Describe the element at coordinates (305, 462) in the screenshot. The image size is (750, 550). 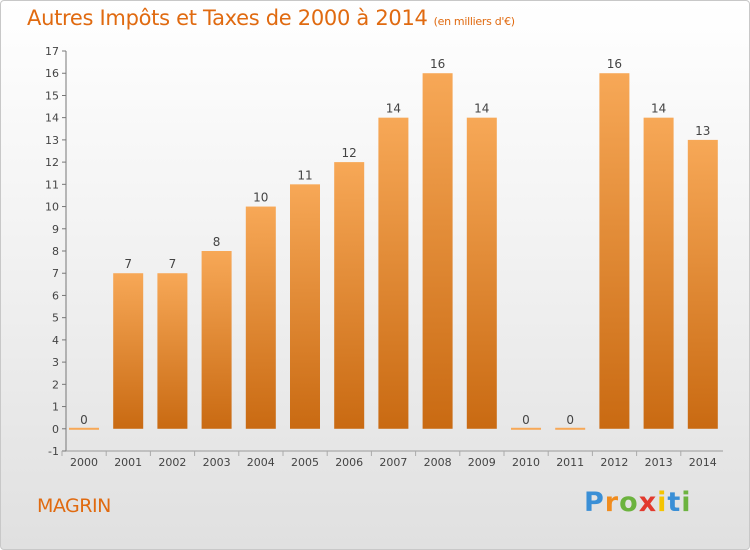
I see `x-tick-label: 2005` at that location.